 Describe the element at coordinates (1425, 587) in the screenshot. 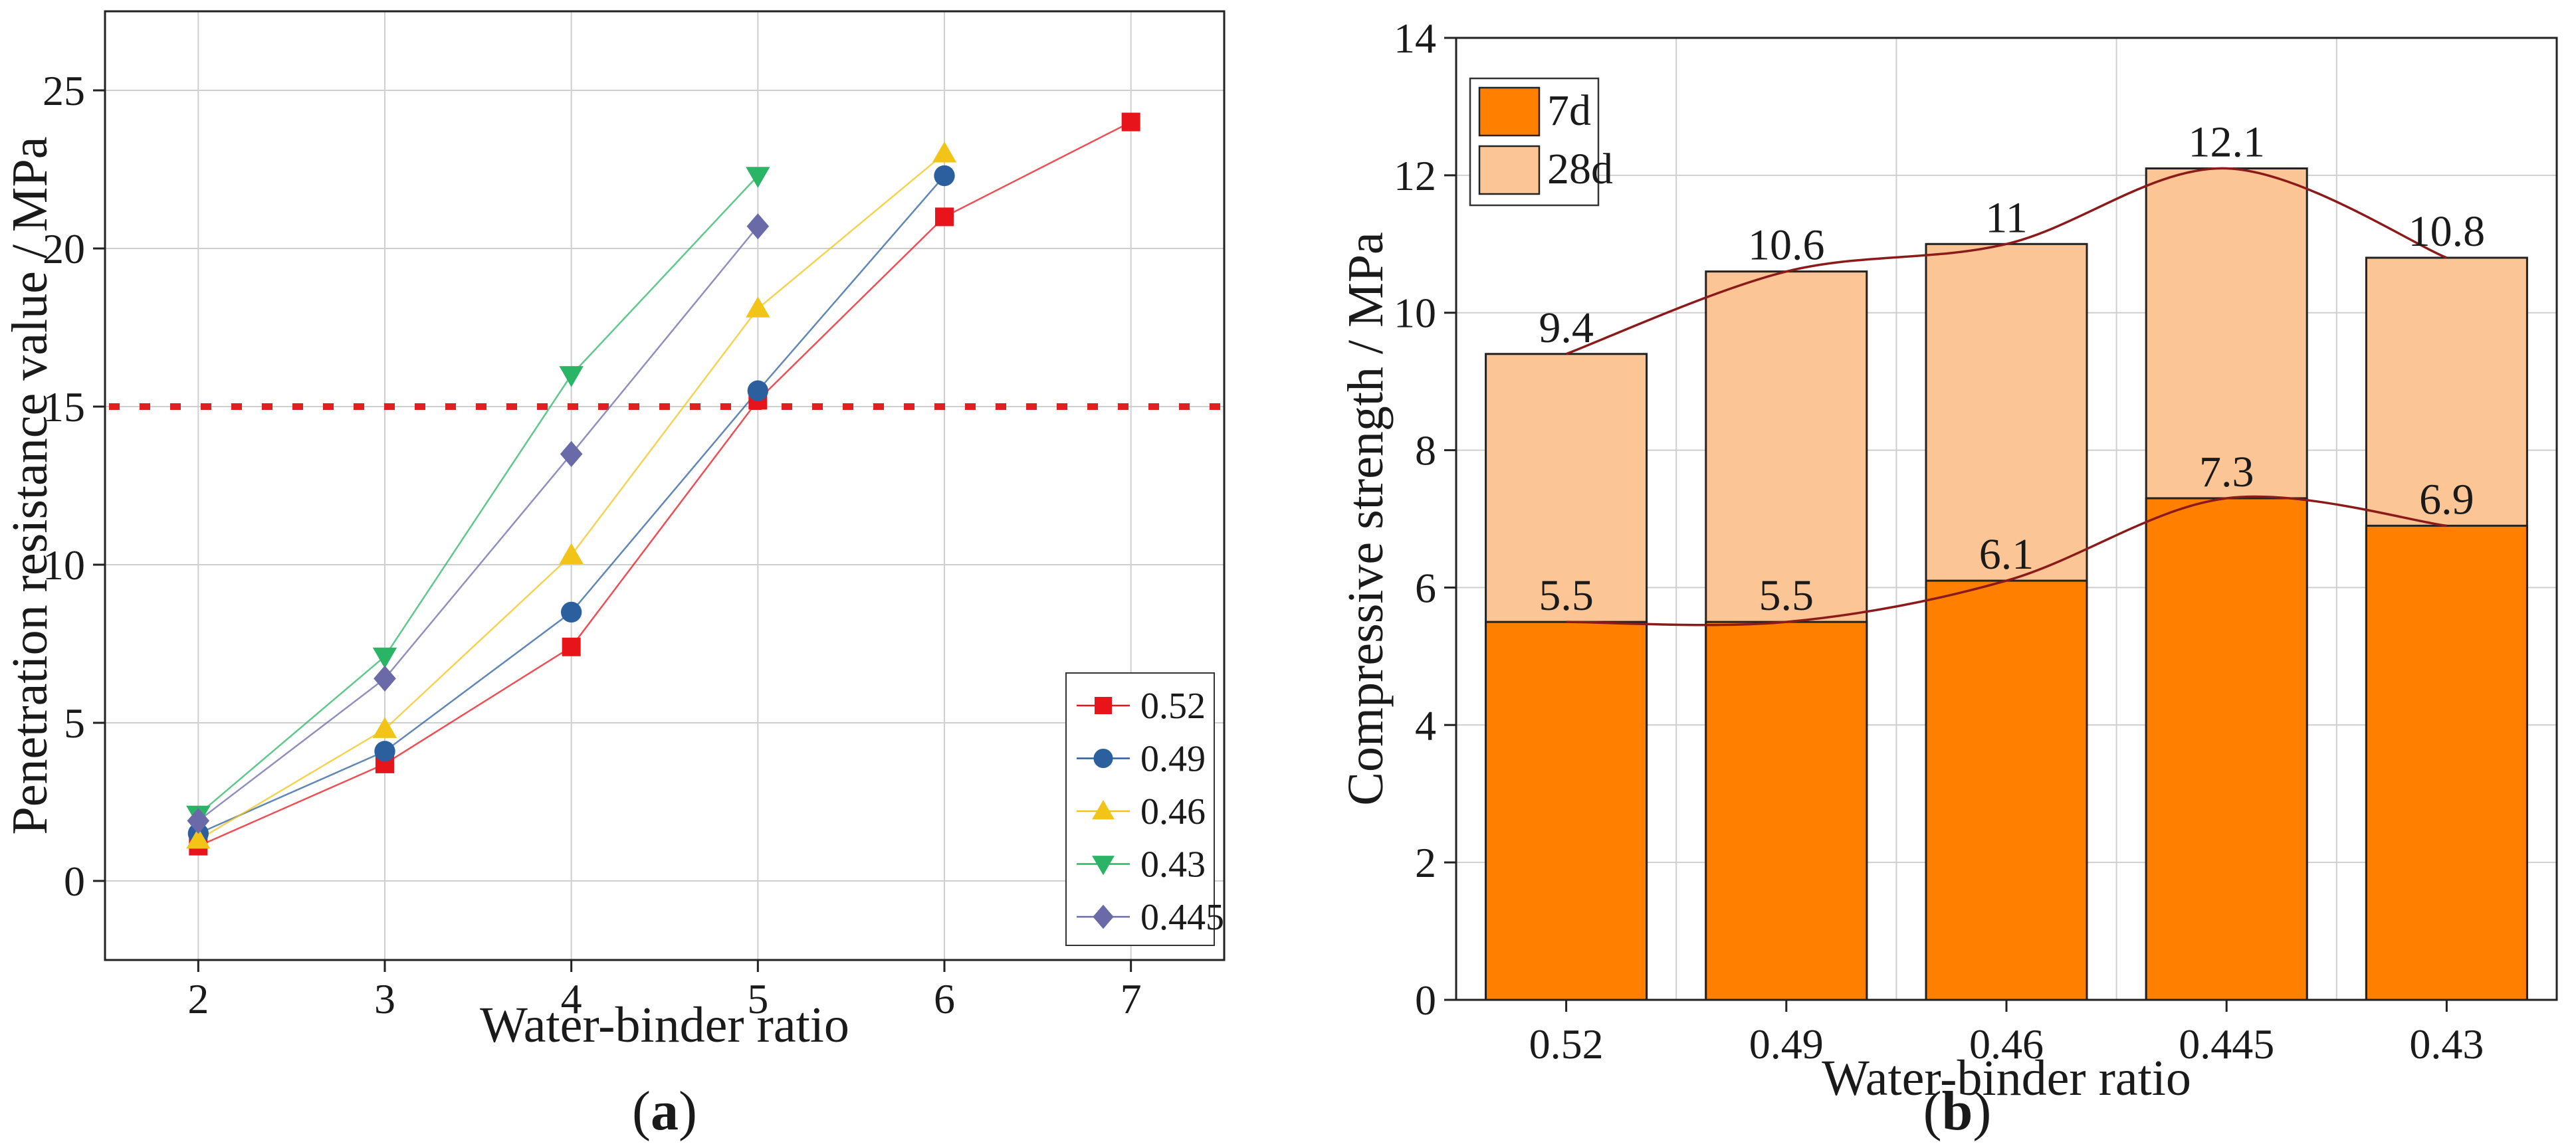

I see `chart-b-y-tick-label: 6` at that location.